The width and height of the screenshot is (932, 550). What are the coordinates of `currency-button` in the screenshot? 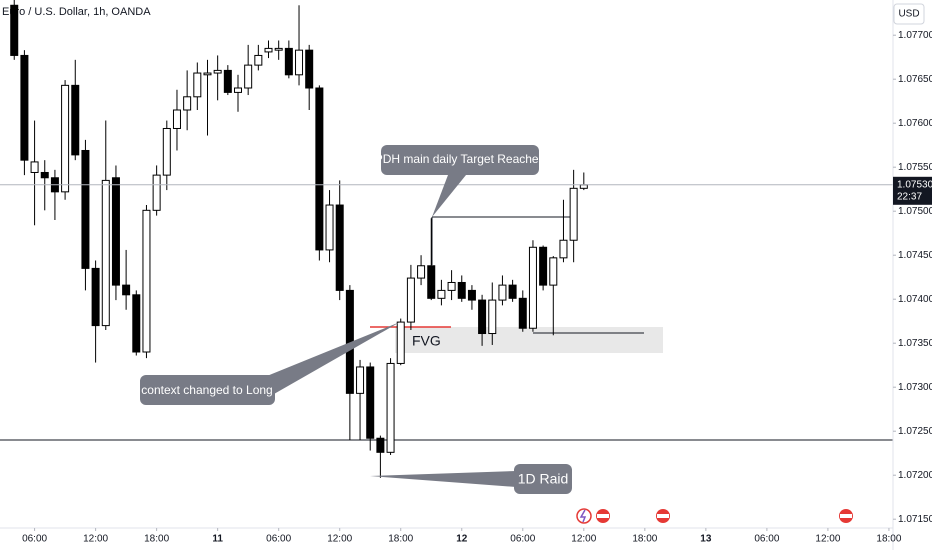 It's located at (909, 14).